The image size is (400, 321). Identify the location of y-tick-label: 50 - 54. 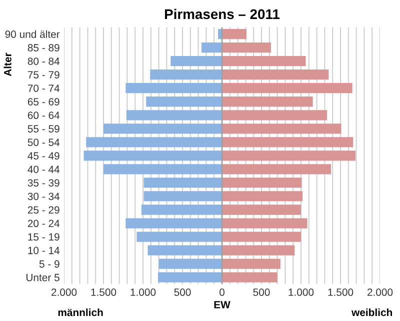
(44, 142).